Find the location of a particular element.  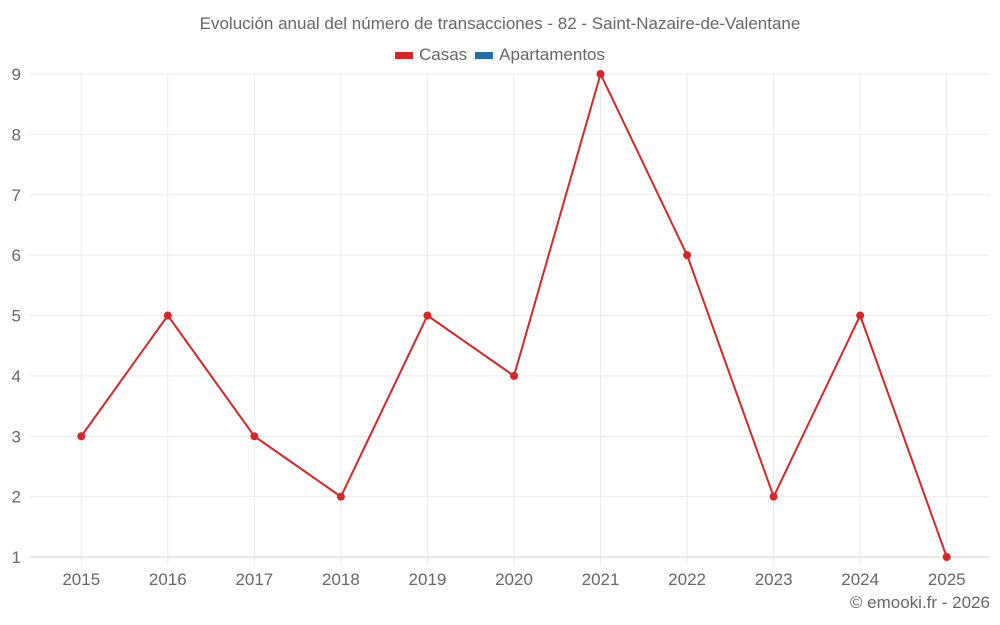

x-tick-label: 2024 is located at coordinates (860, 579).